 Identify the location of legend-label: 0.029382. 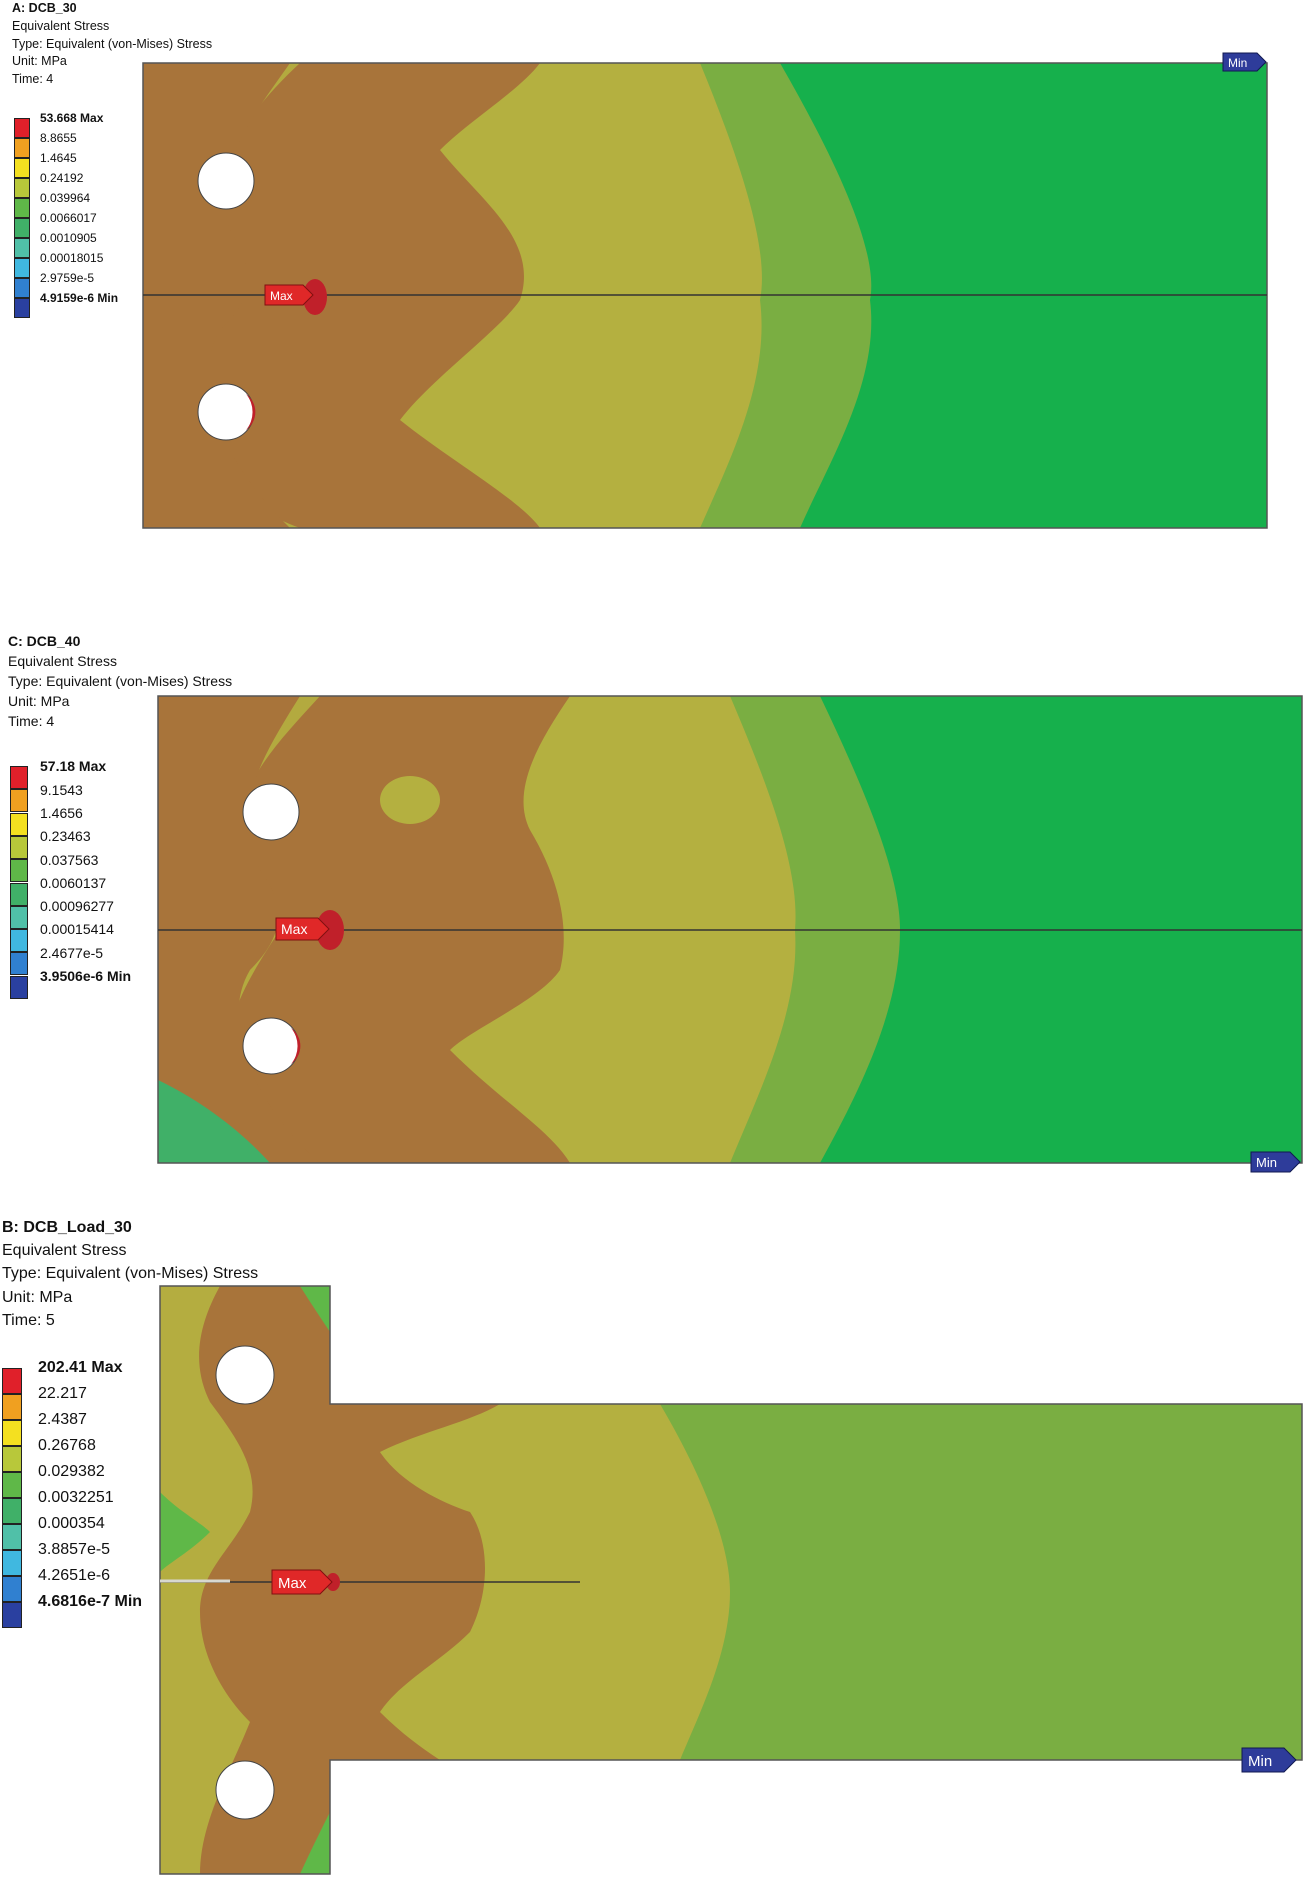
(71, 1472).